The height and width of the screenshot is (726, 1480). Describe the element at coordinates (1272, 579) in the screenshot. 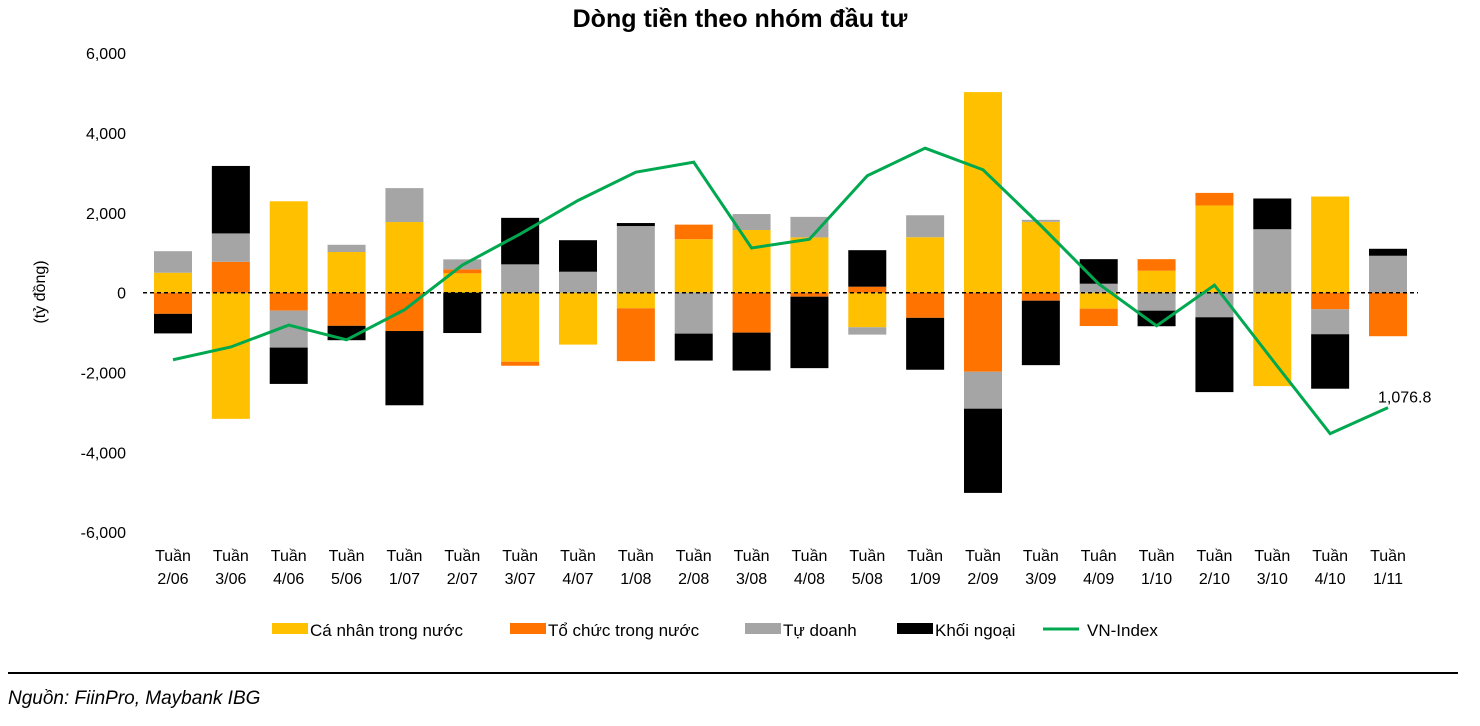

I see `x-tick-label: 3/10` at that location.